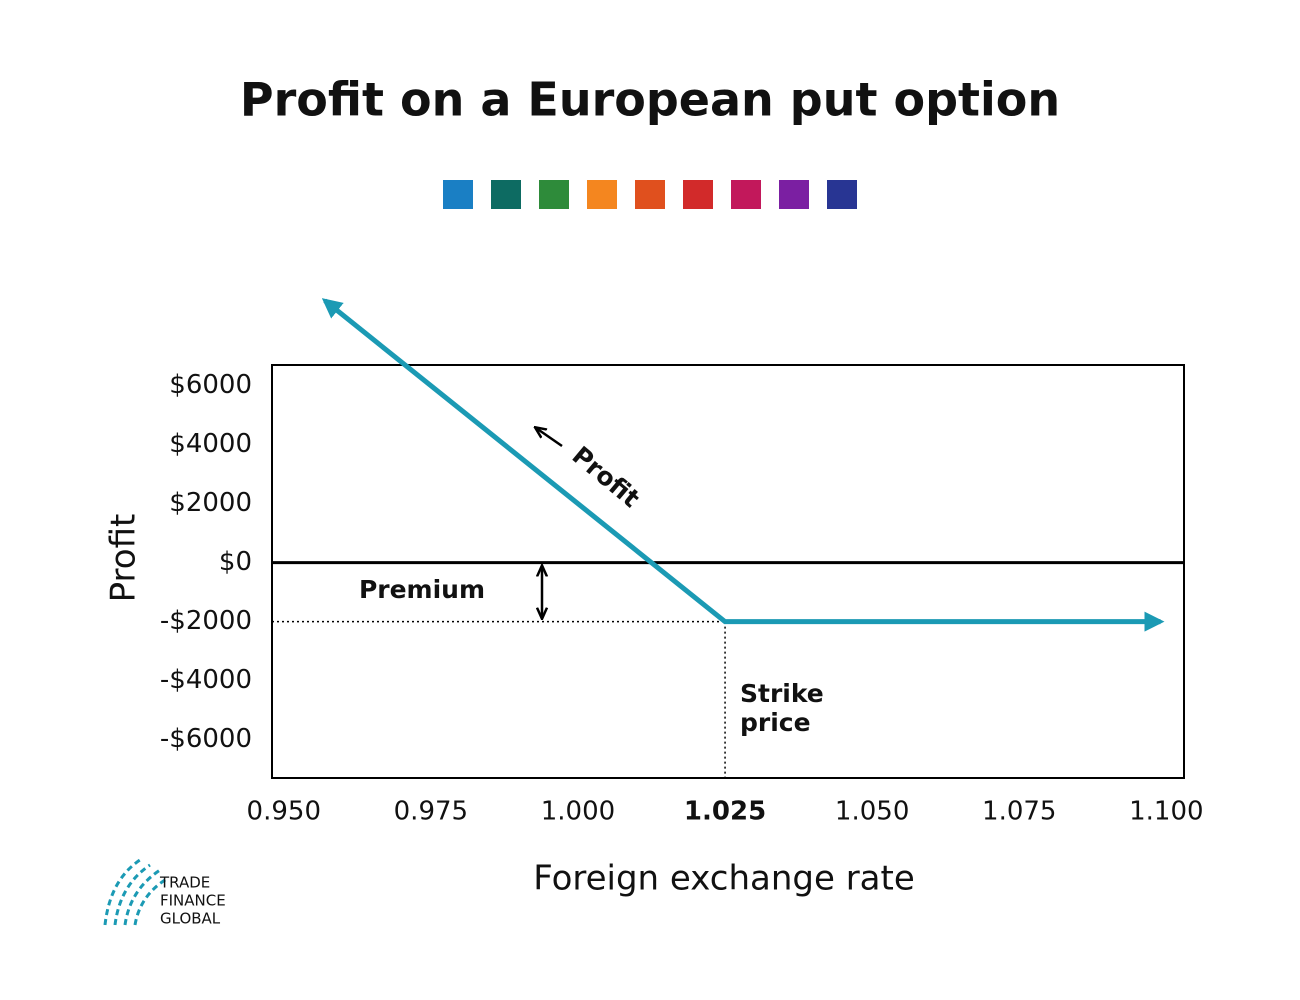 The width and height of the screenshot is (1300, 1000). What do you see at coordinates (650, 194) in the screenshot?
I see `color-swatches` at bounding box center [650, 194].